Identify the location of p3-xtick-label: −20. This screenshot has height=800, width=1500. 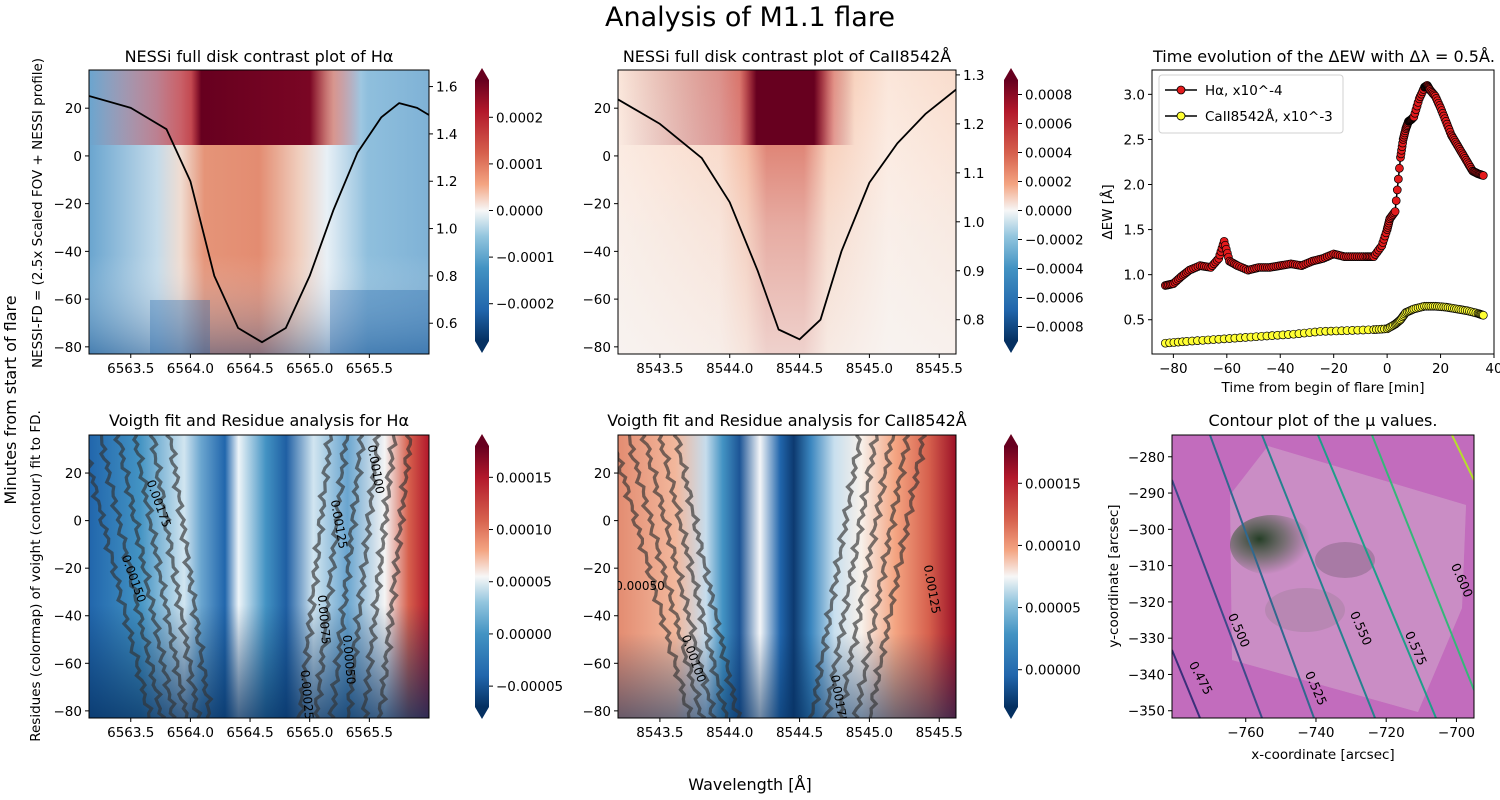
(1333, 369).